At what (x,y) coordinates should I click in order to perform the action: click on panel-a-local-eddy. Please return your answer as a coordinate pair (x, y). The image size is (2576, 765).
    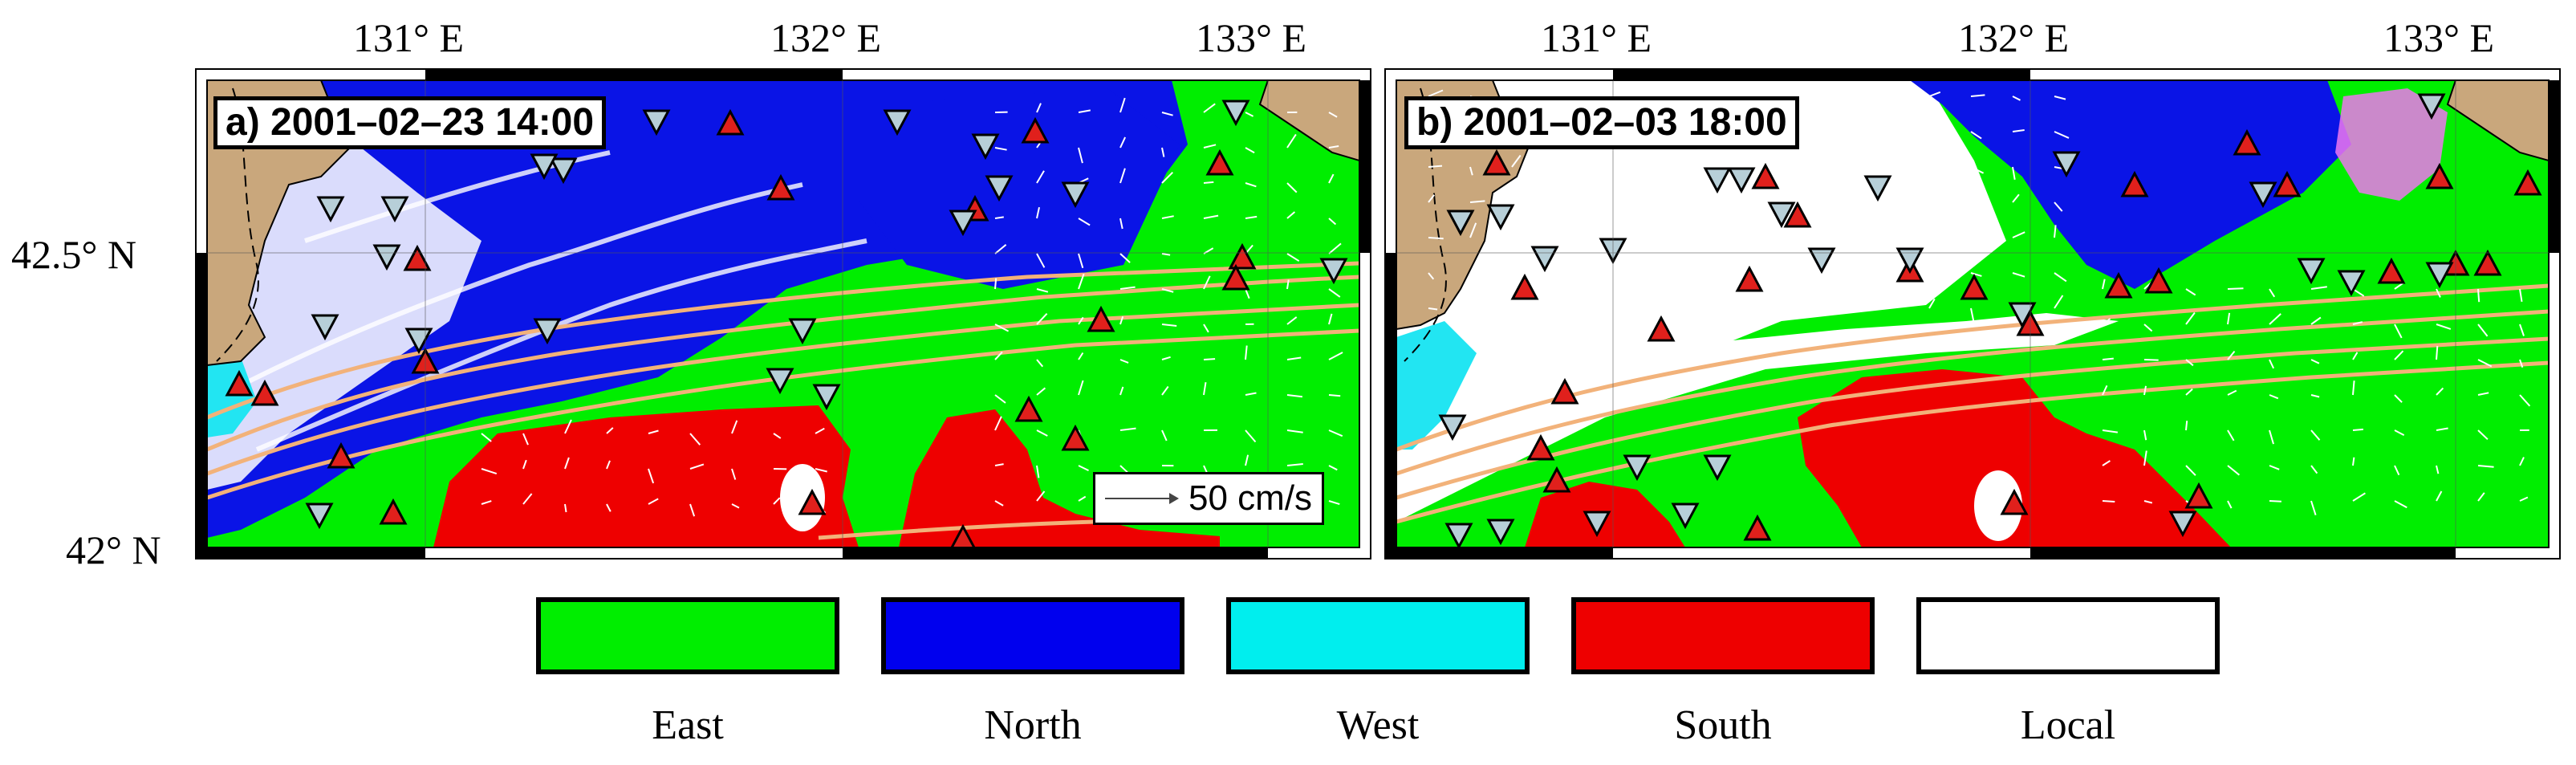
    Looking at the image, I should click on (802, 497).